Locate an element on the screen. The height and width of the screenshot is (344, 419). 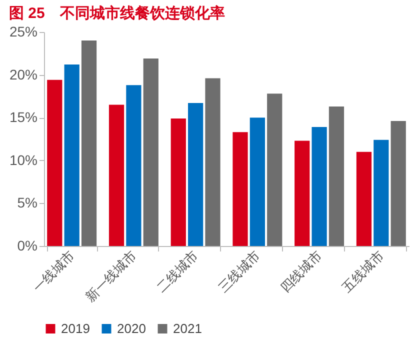
x-tick-label: 二线城市 is located at coordinates (178, 272).